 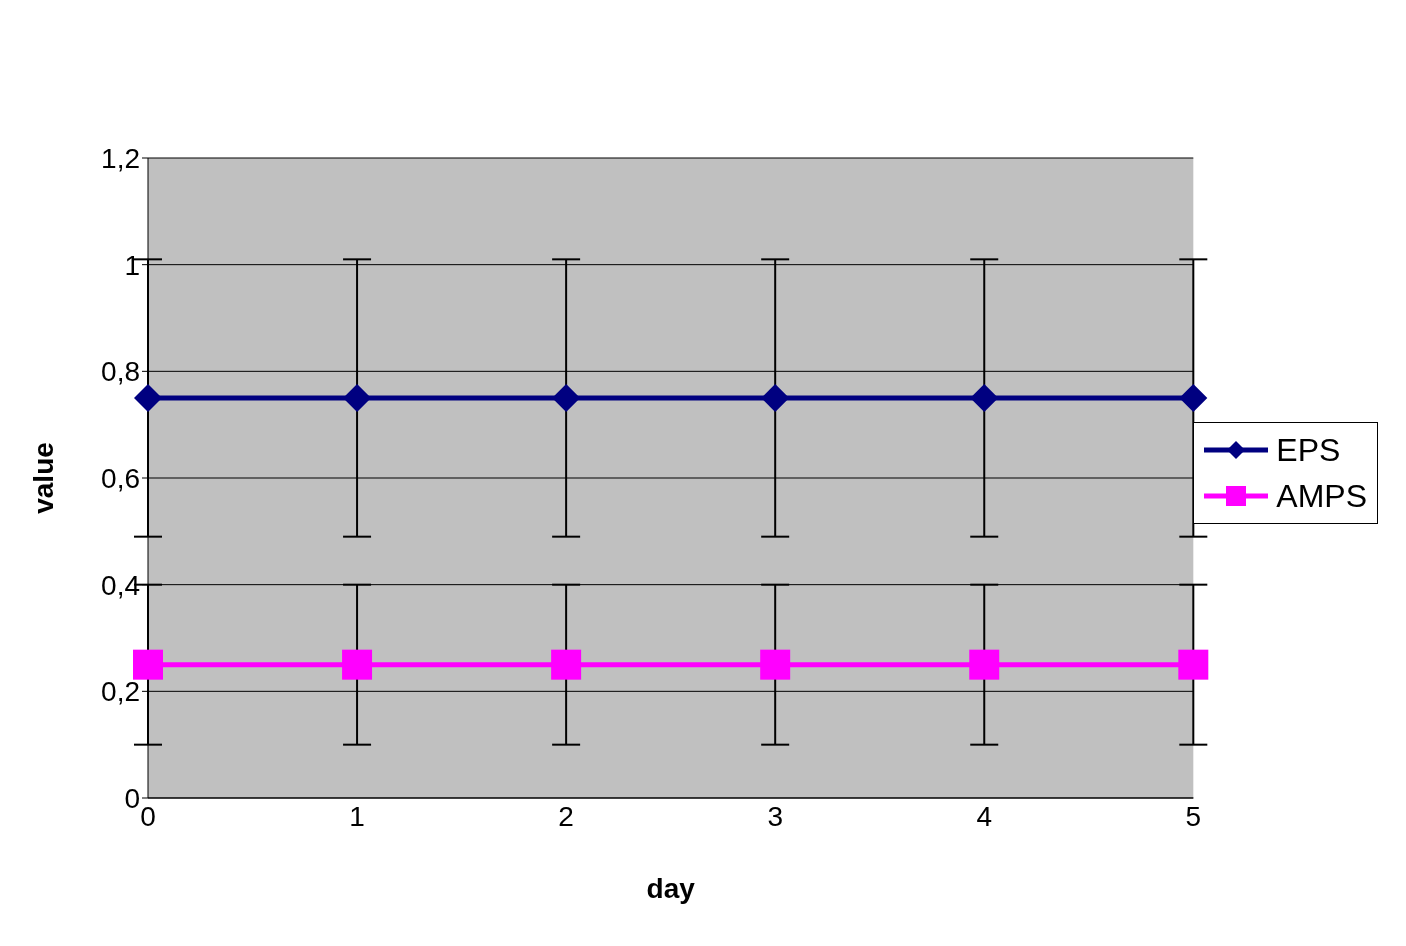 I want to click on x-axis-title: day, so click(x=671, y=888).